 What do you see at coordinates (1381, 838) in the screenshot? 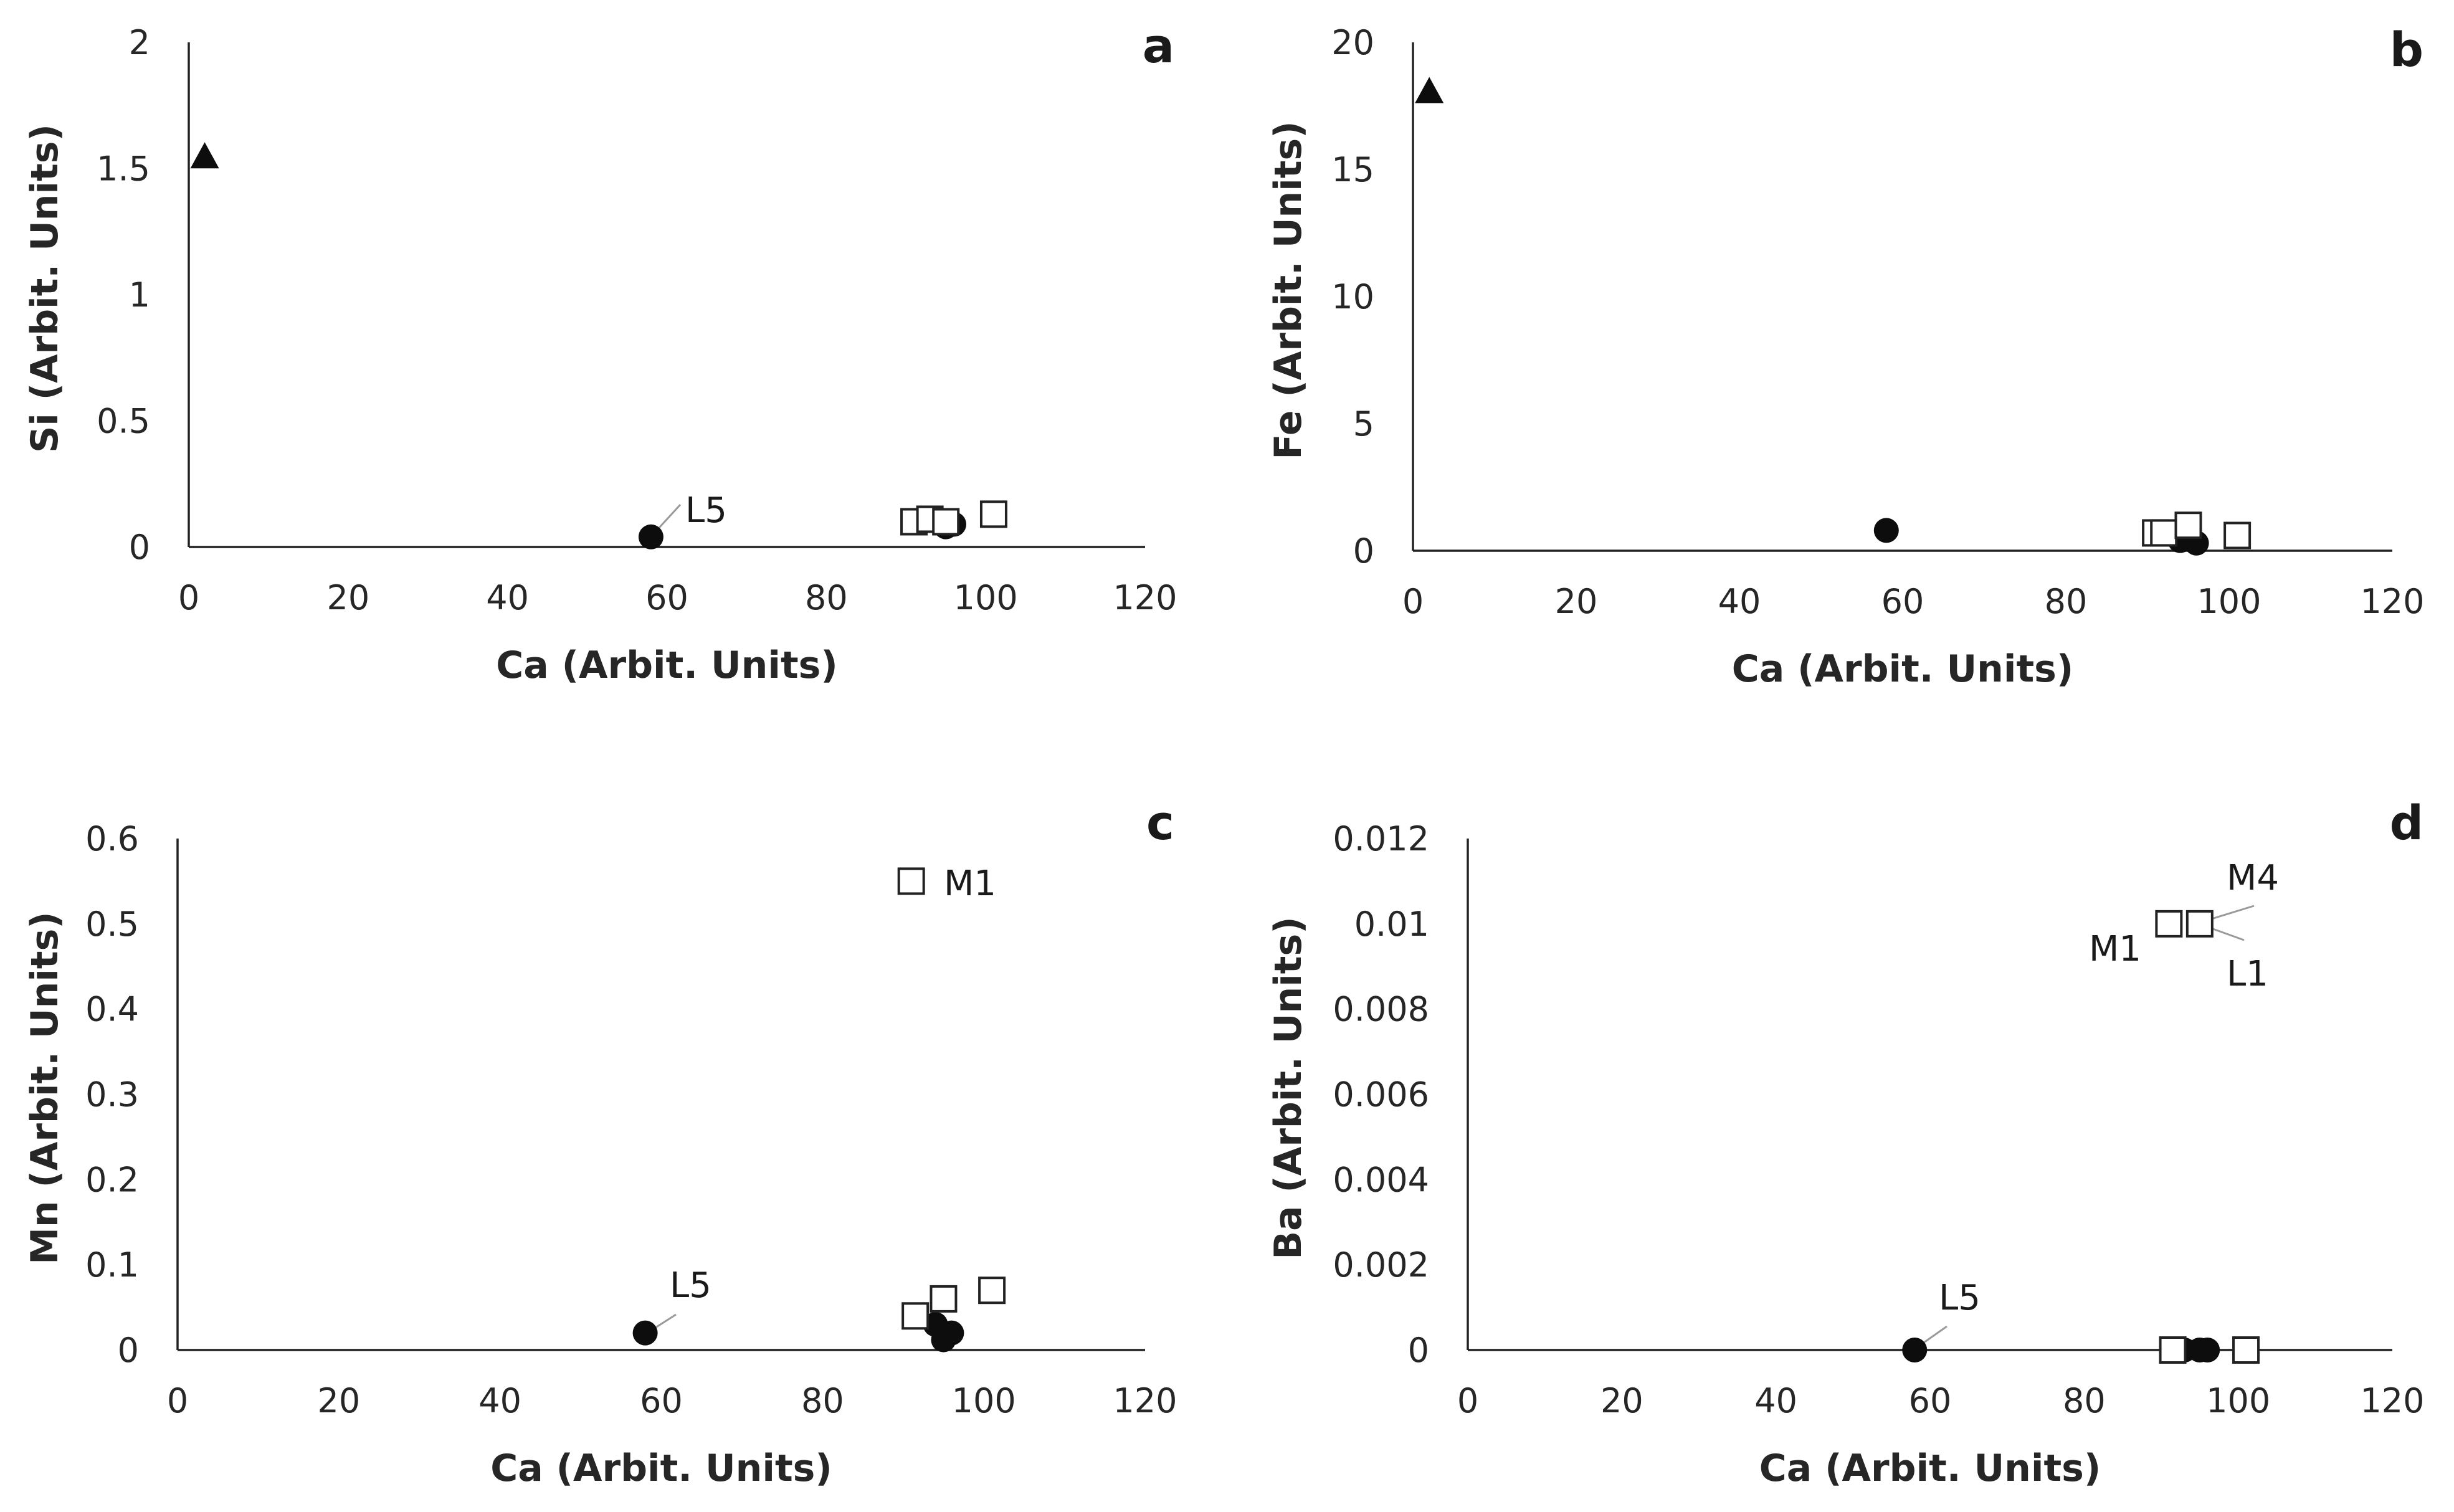
I see `y-tick-label: 0.012` at bounding box center [1381, 838].